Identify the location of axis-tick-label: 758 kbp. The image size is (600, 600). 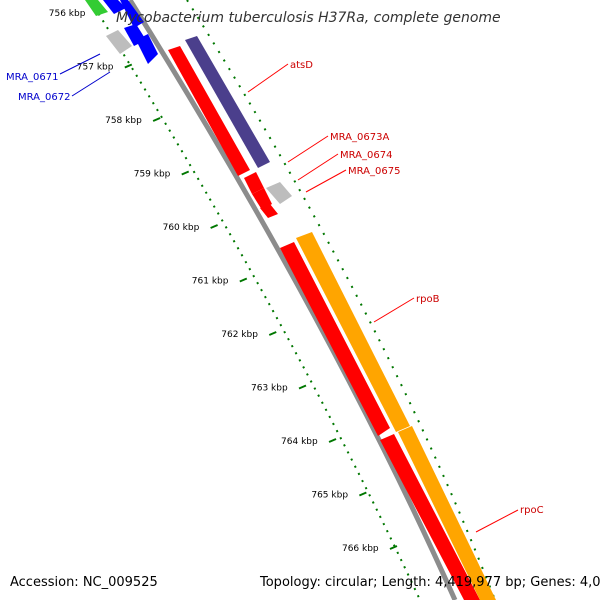
(123, 121).